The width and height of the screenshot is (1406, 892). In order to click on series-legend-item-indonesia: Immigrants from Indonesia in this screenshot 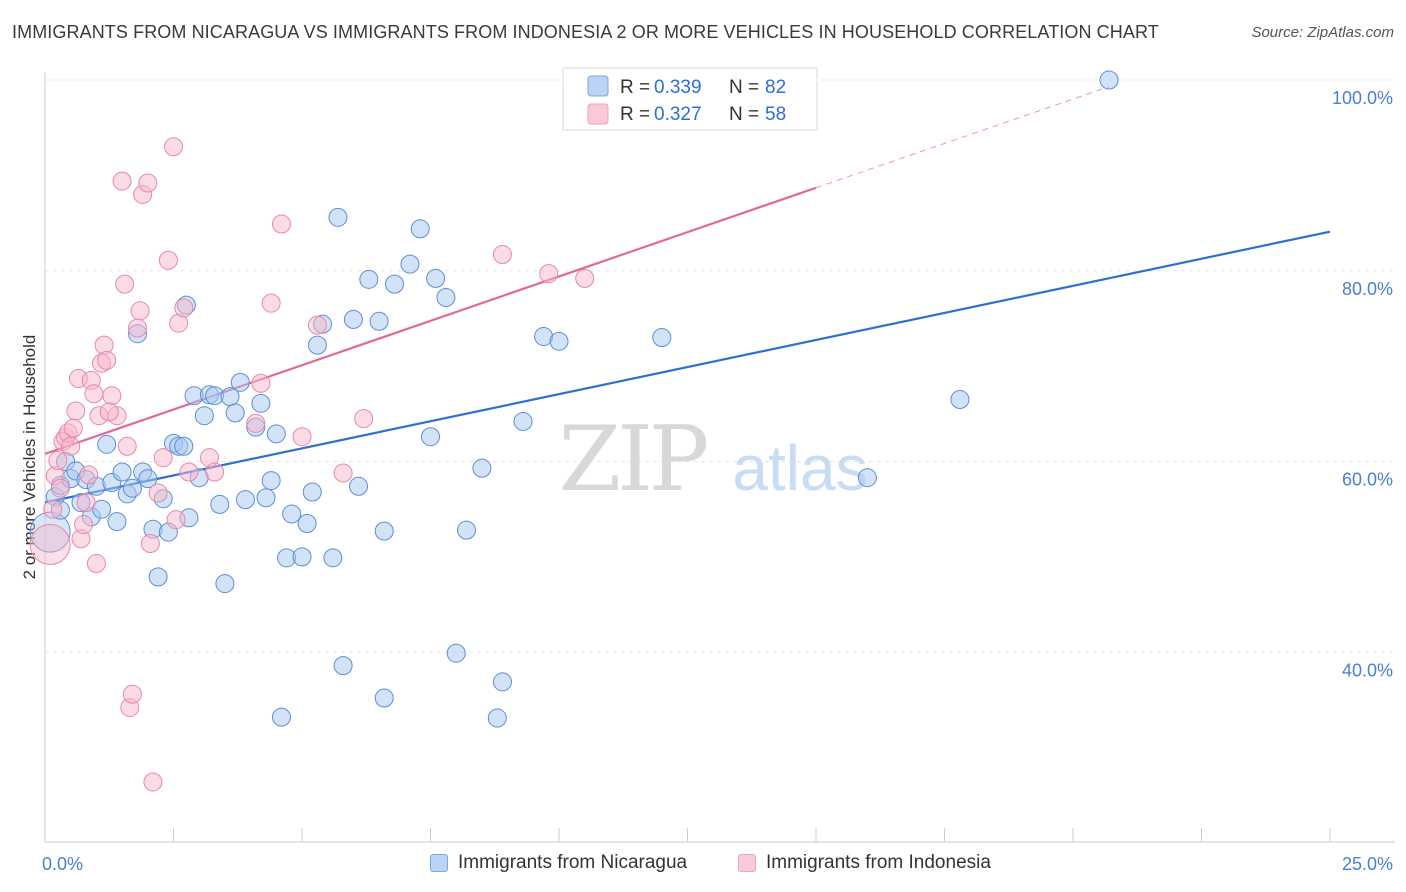, I will do `click(864, 863)`.